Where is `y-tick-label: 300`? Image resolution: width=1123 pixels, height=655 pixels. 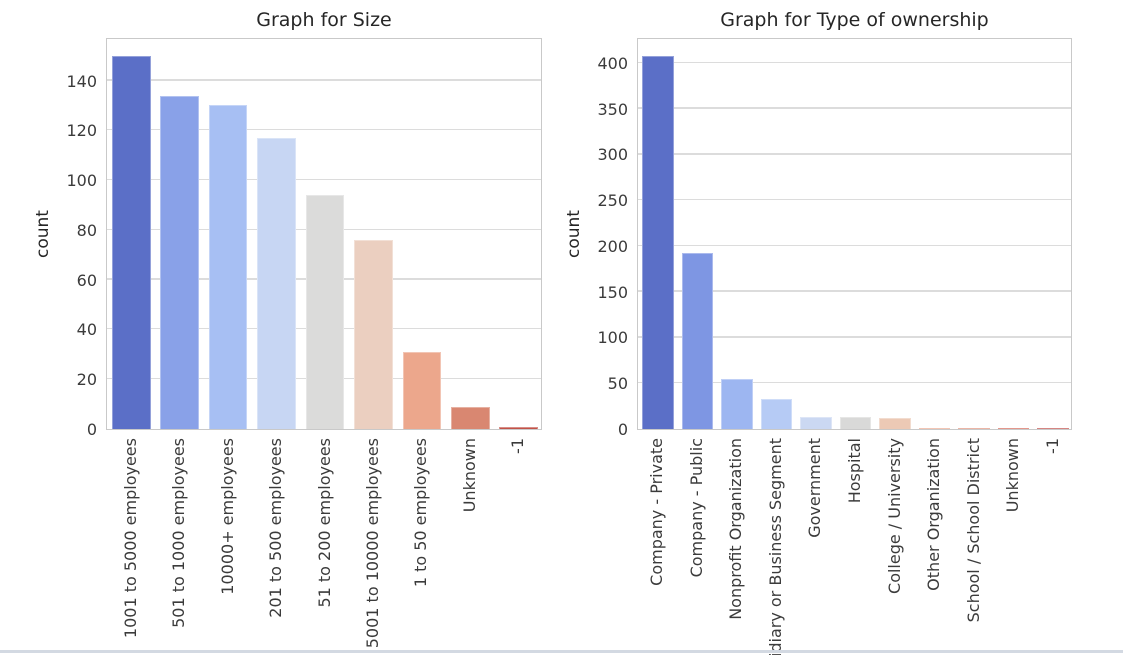
y-tick-label: 300 is located at coordinates (612, 155).